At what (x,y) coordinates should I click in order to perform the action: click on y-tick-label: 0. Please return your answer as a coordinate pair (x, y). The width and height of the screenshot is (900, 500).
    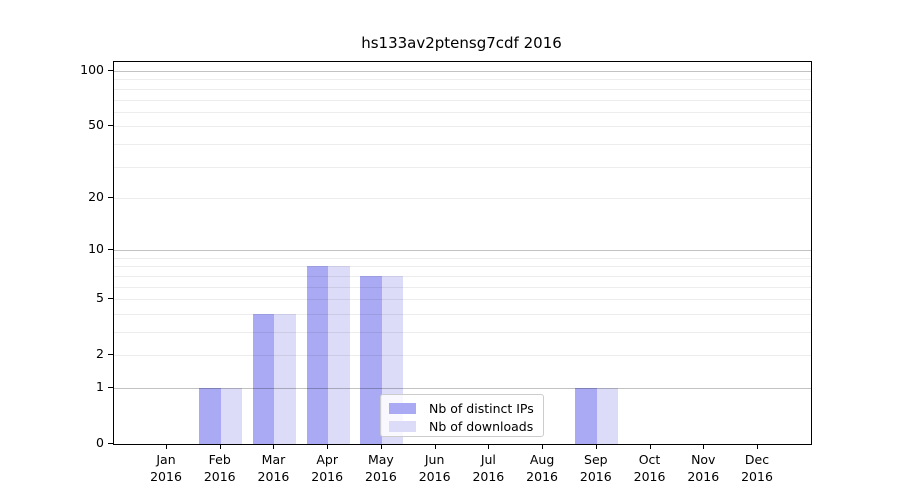
    Looking at the image, I should click on (100, 442).